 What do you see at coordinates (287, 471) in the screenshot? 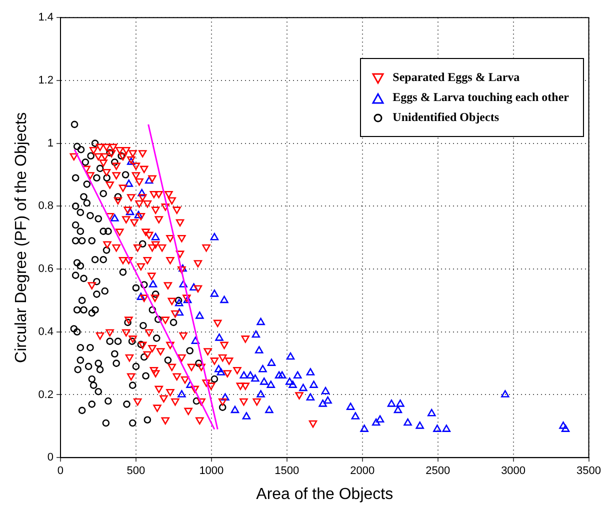
I see `x-tick-label: 1500` at bounding box center [287, 471].